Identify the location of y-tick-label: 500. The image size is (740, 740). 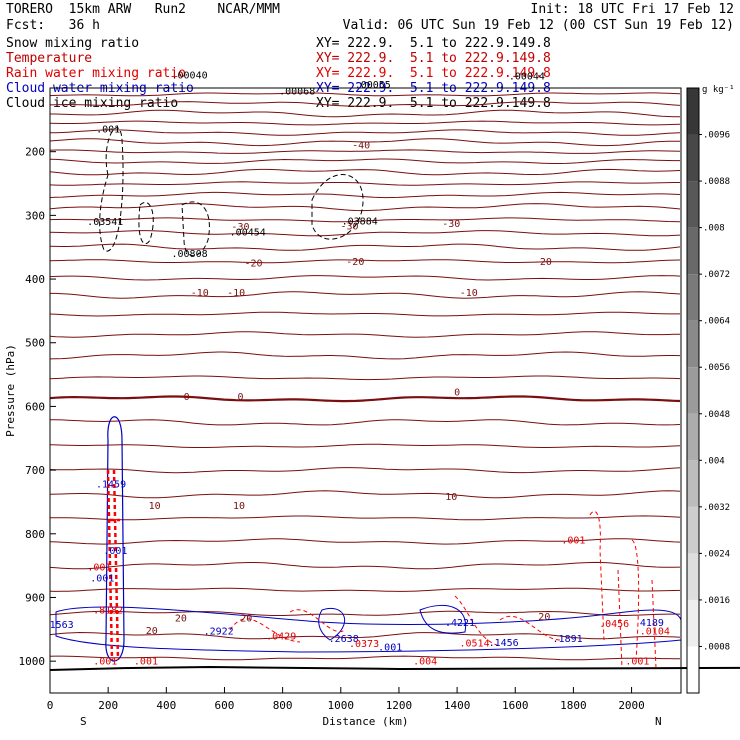
(35, 343).